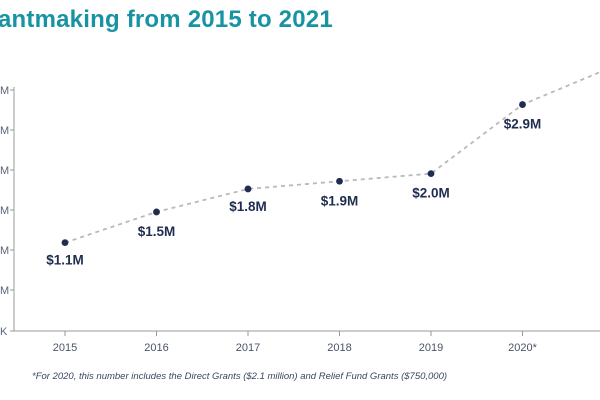 The height and width of the screenshot is (400, 600). I want to click on data-label: $1.9M, so click(340, 200).